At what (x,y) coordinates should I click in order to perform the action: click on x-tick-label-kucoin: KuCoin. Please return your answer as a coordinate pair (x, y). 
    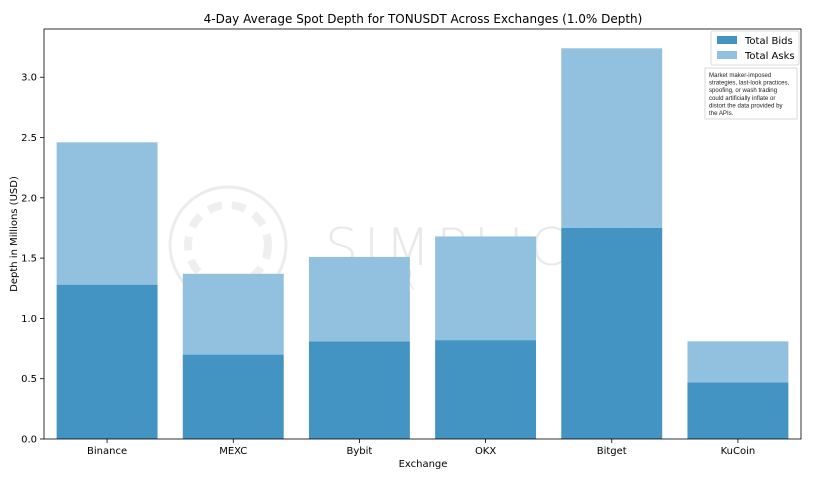
    Looking at the image, I should click on (738, 451).